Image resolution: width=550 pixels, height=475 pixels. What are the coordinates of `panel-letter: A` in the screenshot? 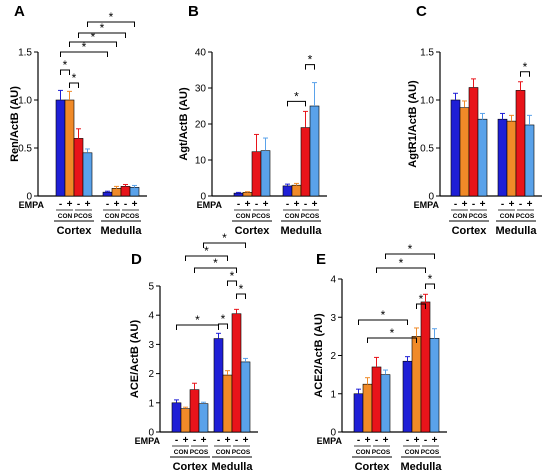 It's located at (19, 11).